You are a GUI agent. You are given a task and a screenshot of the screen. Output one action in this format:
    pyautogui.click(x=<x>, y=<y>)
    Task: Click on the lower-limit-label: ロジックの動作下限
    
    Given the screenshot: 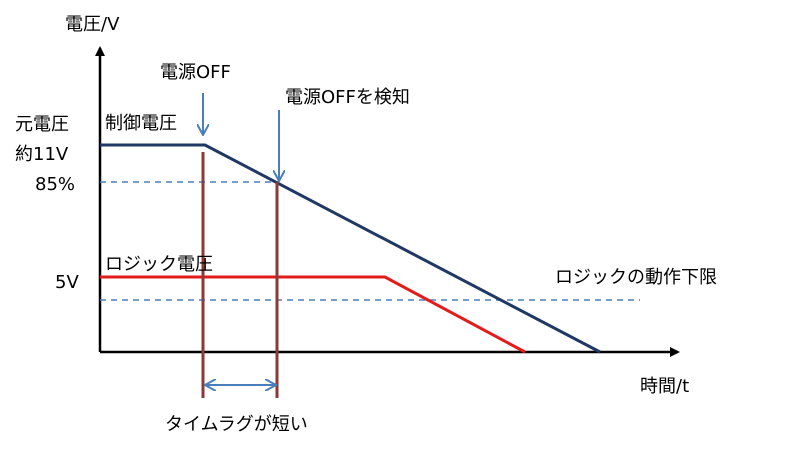 What is the action you would take?
    pyautogui.click(x=636, y=277)
    